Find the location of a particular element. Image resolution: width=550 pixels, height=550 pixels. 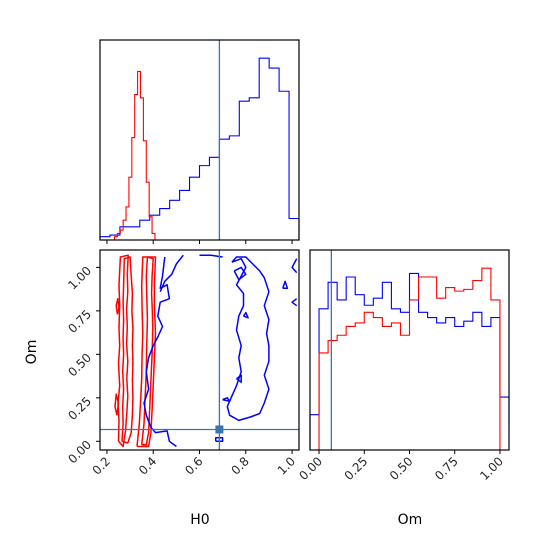

contour-xtick-label-0: 0.2 is located at coordinates (101, 465).